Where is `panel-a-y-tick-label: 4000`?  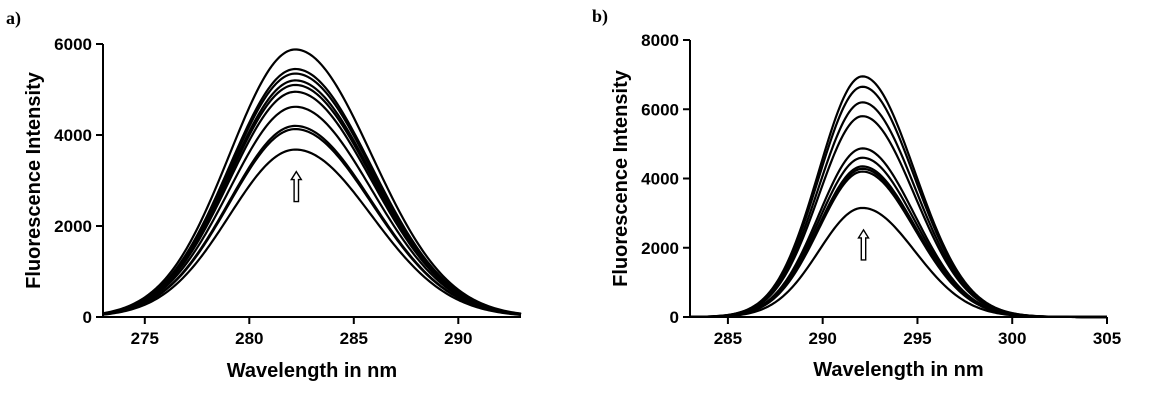
panel-a-y-tick-label: 4000 is located at coordinates (73, 135).